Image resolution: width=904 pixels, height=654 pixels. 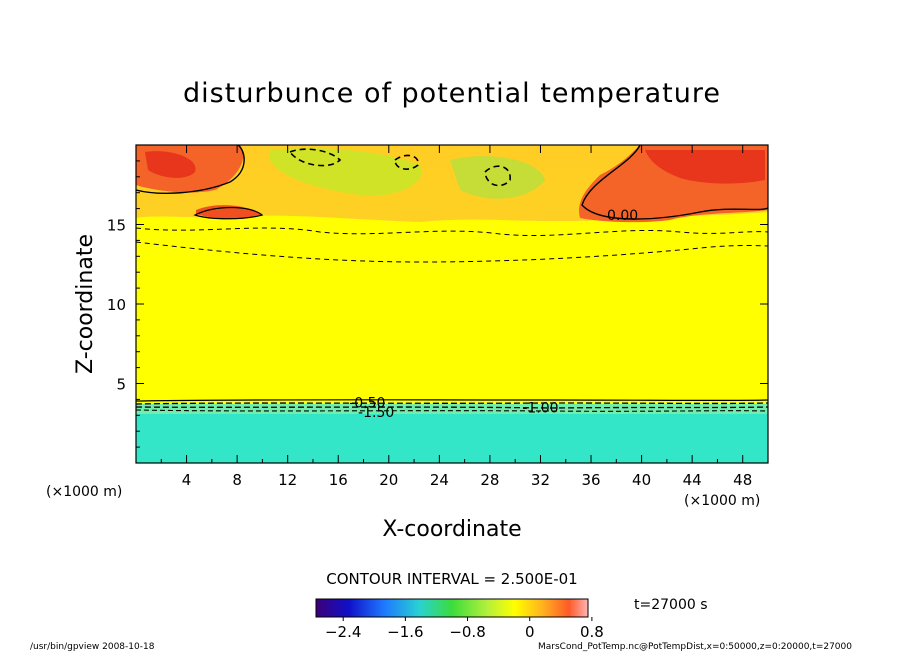 I want to click on chart-title: disturbunce of potential temperature, so click(x=452, y=93).